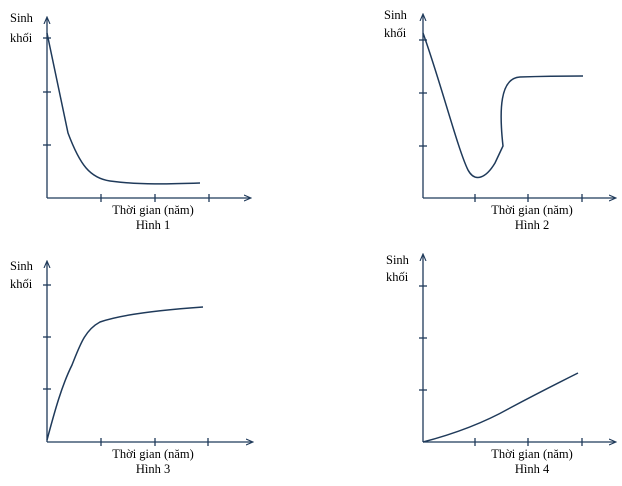 Image resolution: width=622 pixels, height=486 pixels. What do you see at coordinates (532, 469) in the screenshot?
I see `caption: Hình 4` at bounding box center [532, 469].